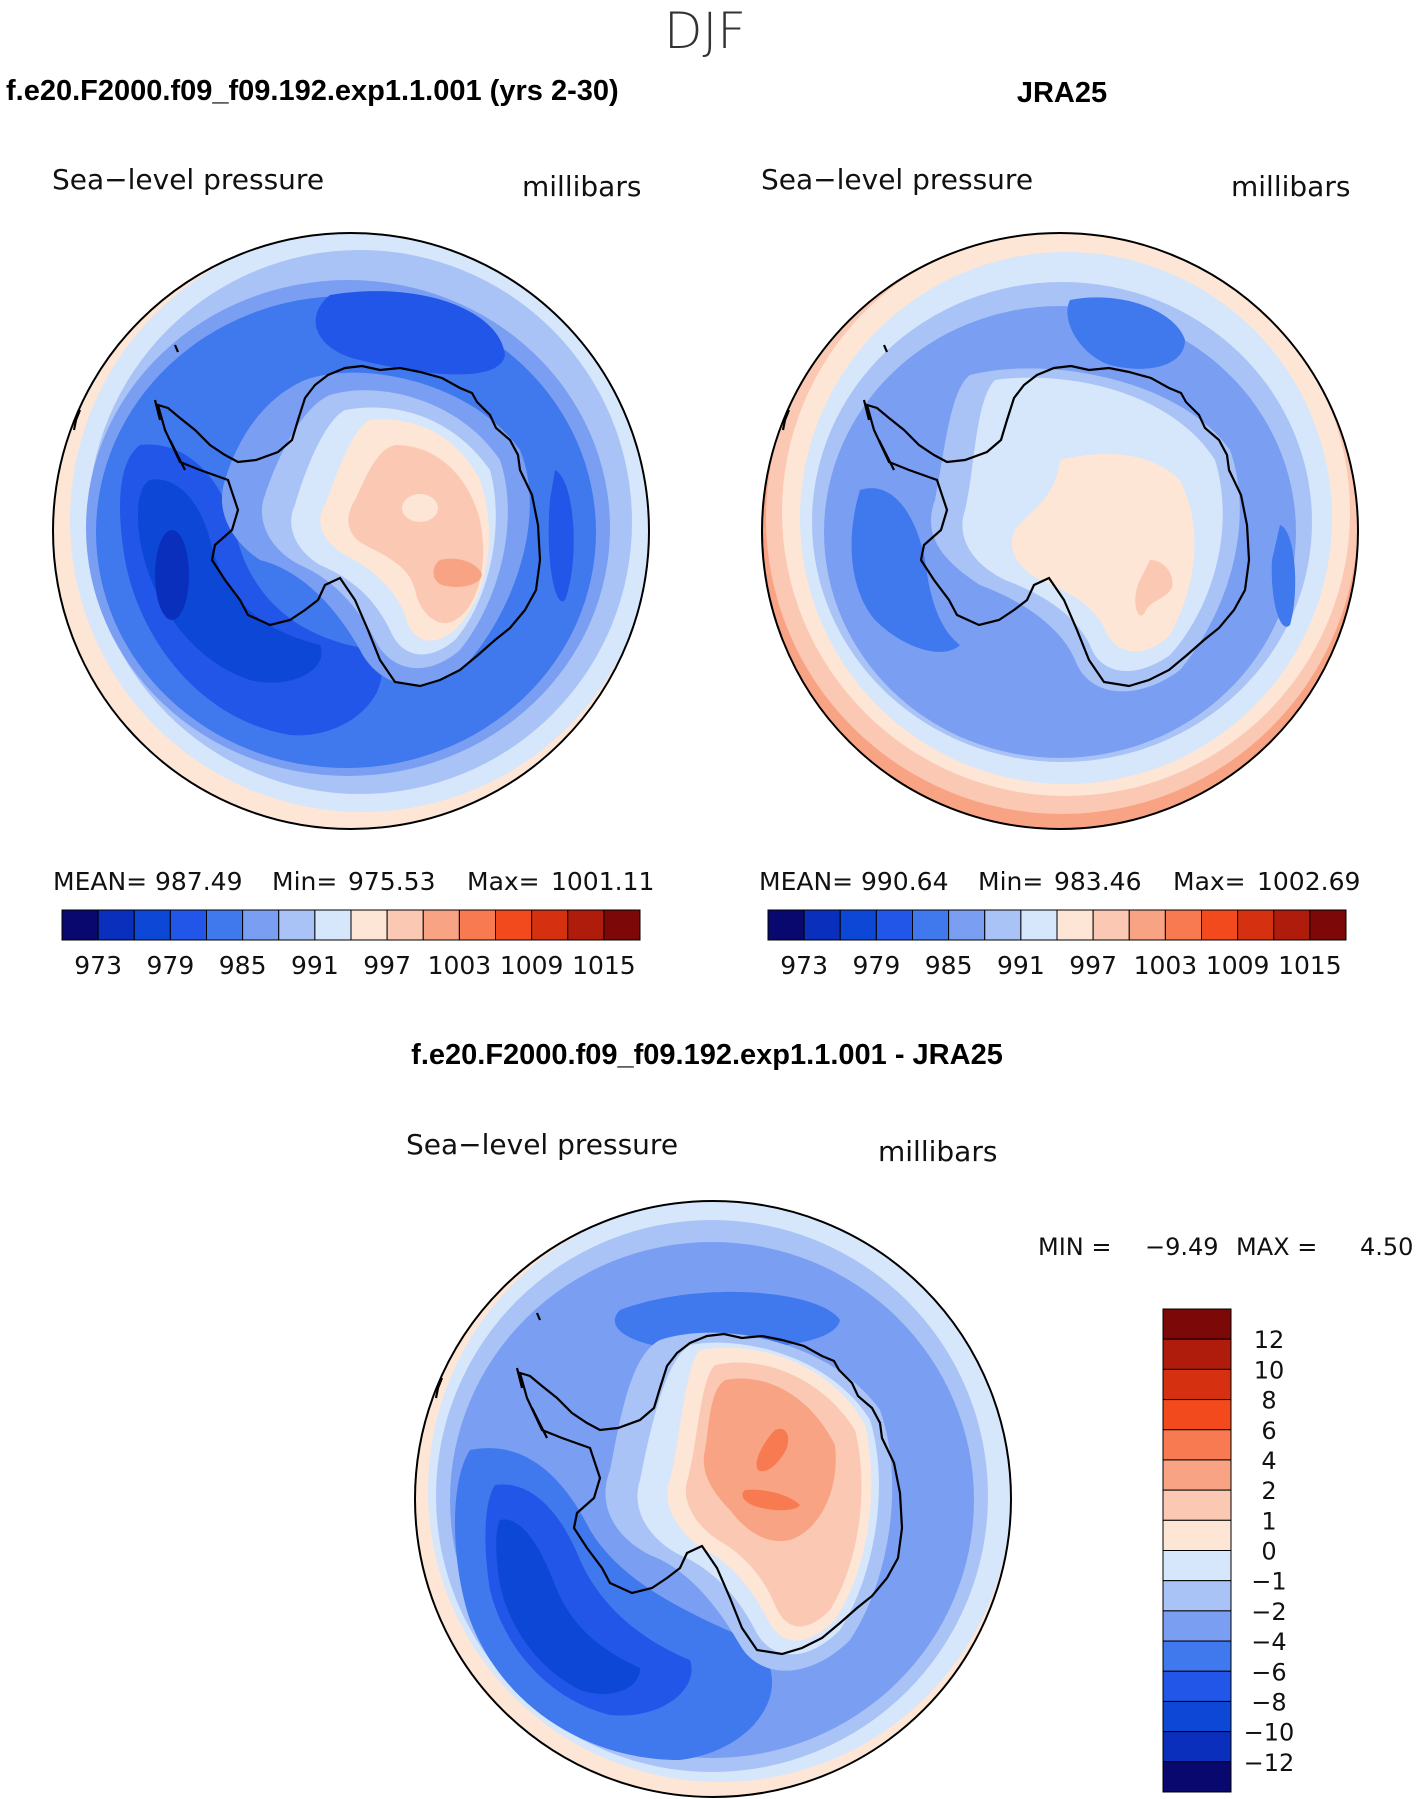 The width and height of the screenshot is (1421, 1799). I want to click on panel-diff-stats: MIN = −9.49 MAX = 4.50, so click(1225, 1247).